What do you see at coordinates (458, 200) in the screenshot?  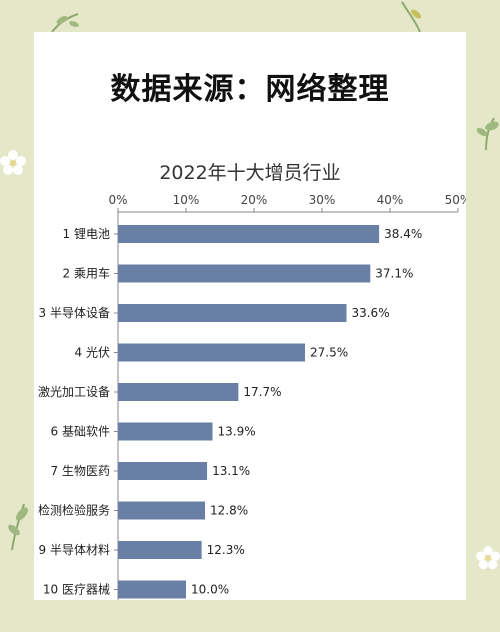 I see `x-tick-label: 50%` at bounding box center [458, 200].